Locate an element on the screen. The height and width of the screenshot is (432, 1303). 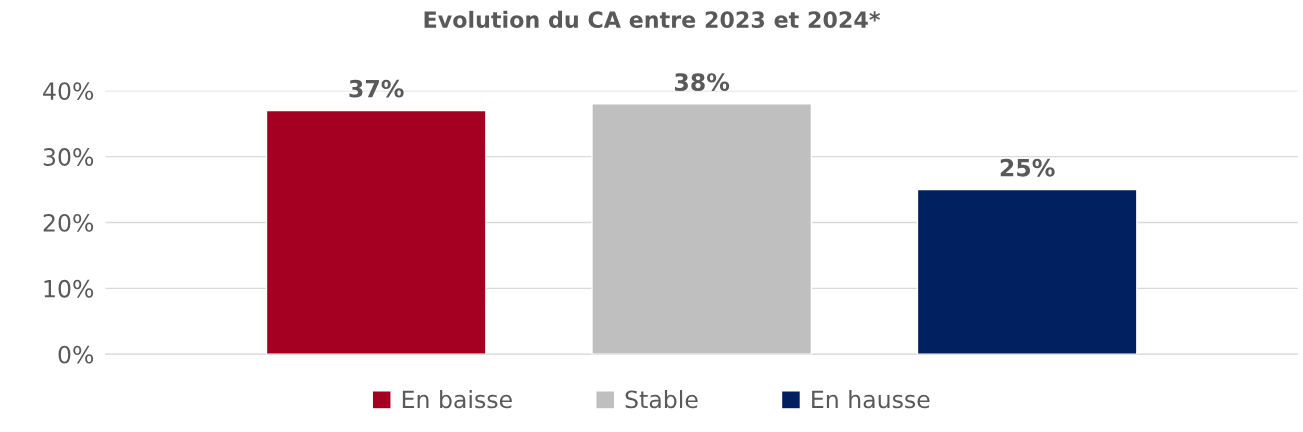
data-label: 25% is located at coordinates (1027, 167).